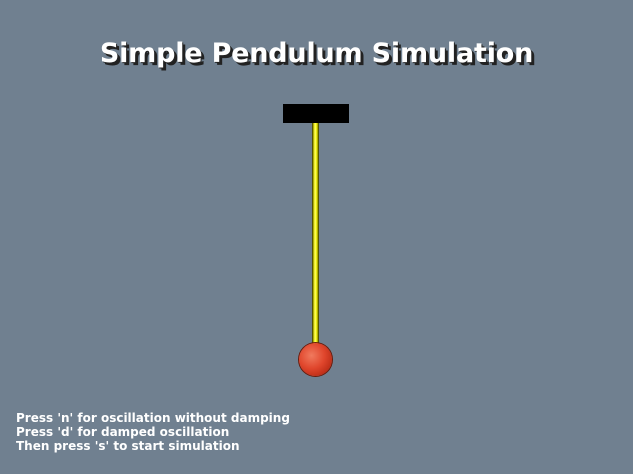 Image resolution: width=633 pixels, height=474 pixels. What do you see at coordinates (315, 359) in the screenshot?
I see `pendulum-bob` at bounding box center [315, 359].